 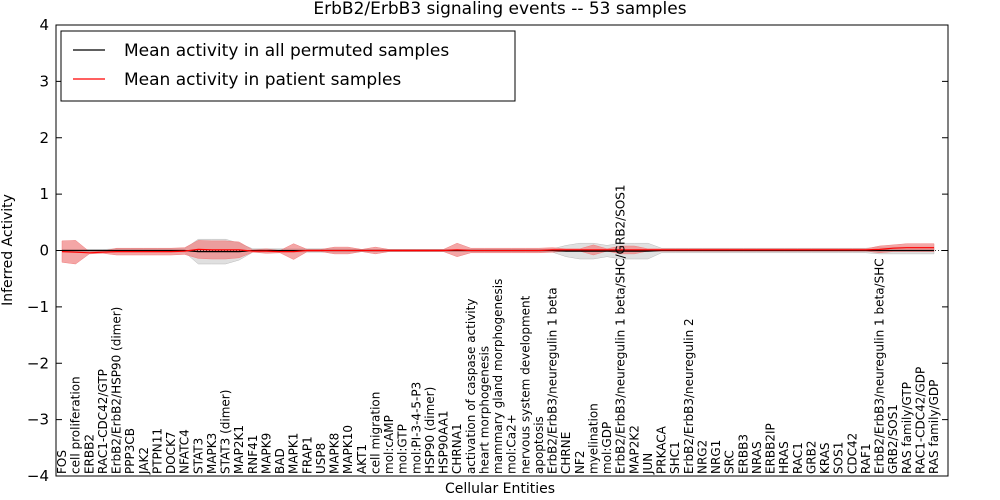 I want to click on x-category-label: SHC1, so click(x=675, y=457).